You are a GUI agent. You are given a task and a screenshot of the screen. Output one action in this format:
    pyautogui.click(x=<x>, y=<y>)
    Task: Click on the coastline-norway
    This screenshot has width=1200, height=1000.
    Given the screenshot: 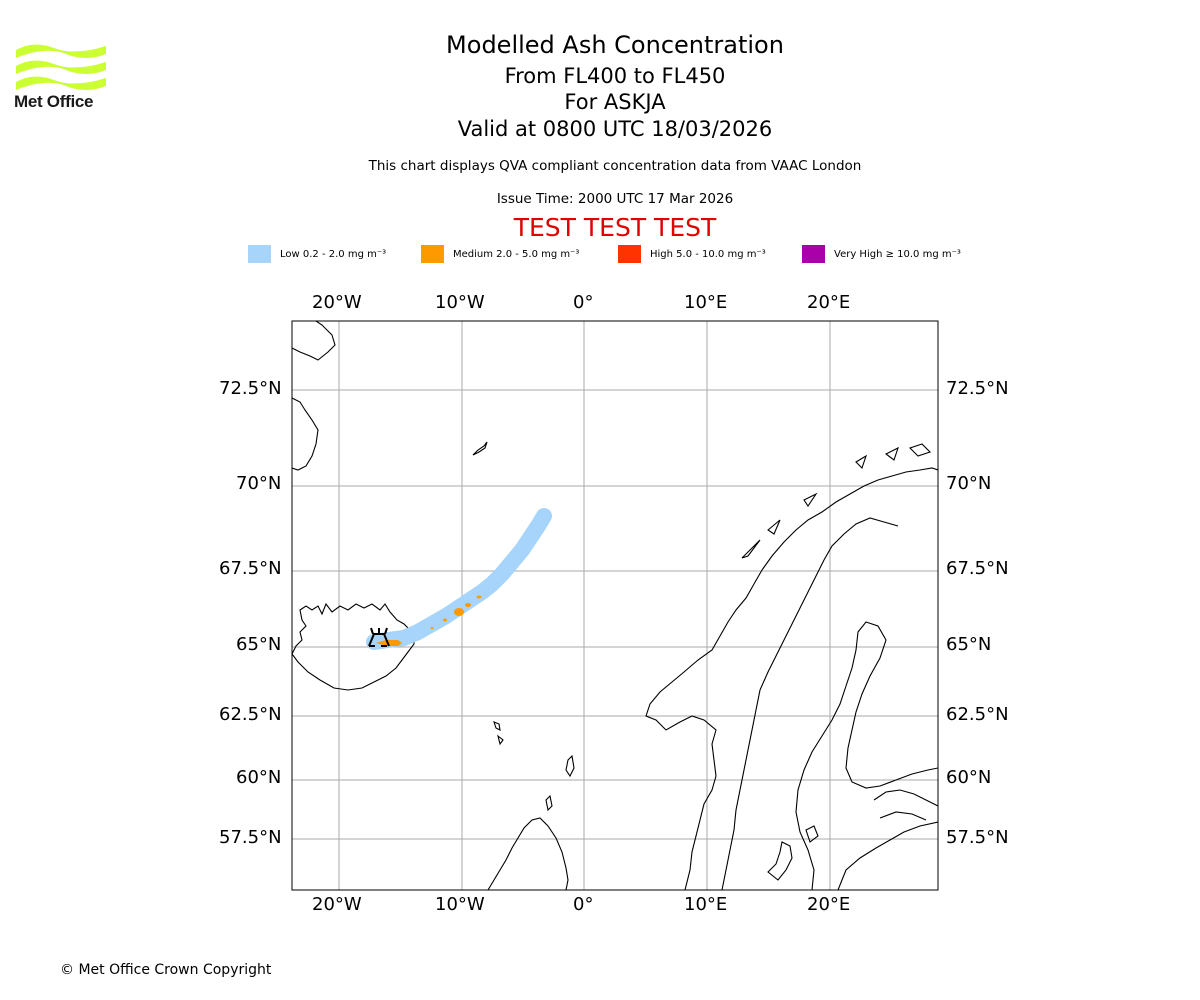 What is the action you would take?
    pyautogui.click(x=791, y=678)
    